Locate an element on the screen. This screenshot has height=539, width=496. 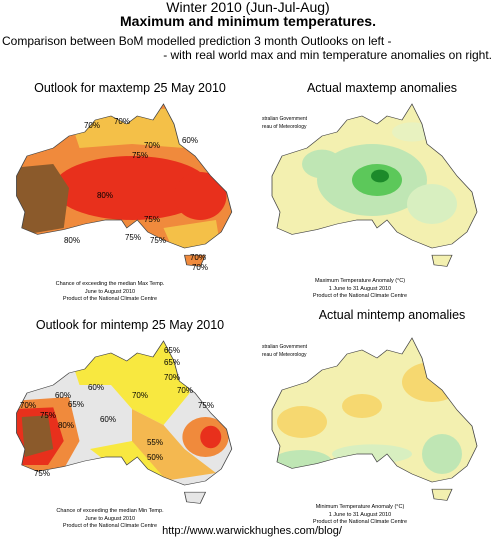
subtitle: Maximum and minimum temperatures. is located at coordinates (248, 21).